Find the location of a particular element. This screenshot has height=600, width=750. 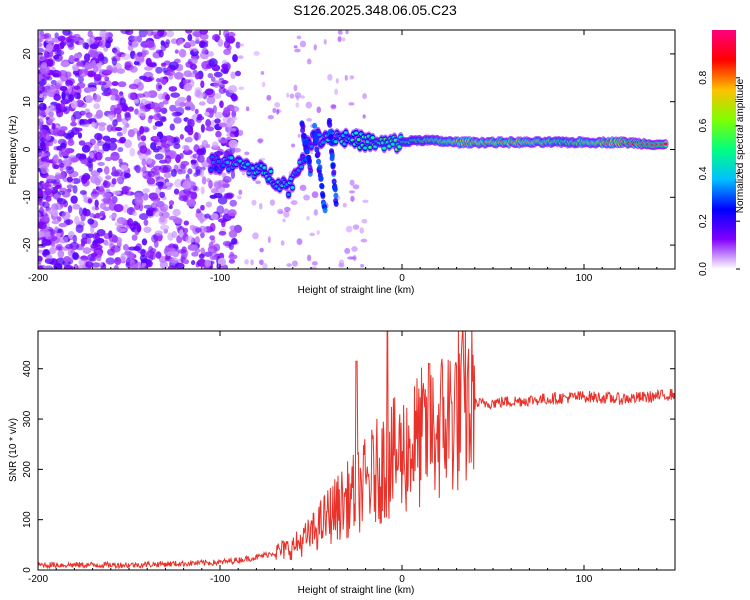

snr-xtick-label: -200 is located at coordinates (38, 579).